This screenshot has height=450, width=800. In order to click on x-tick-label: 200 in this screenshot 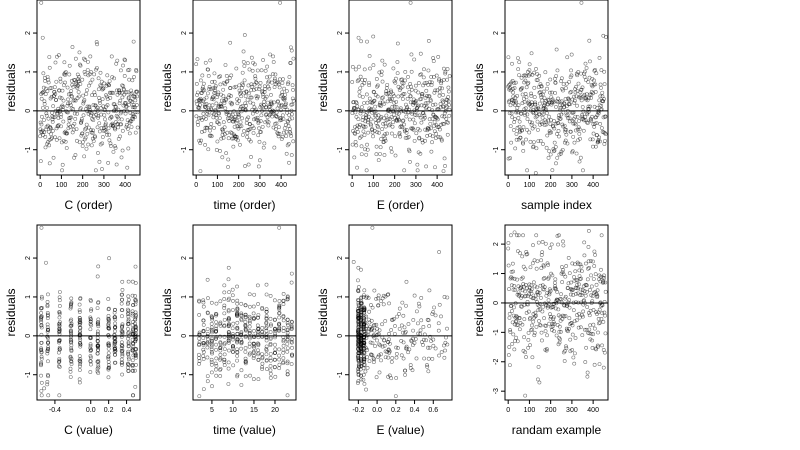, I will do `click(551, 410)`.